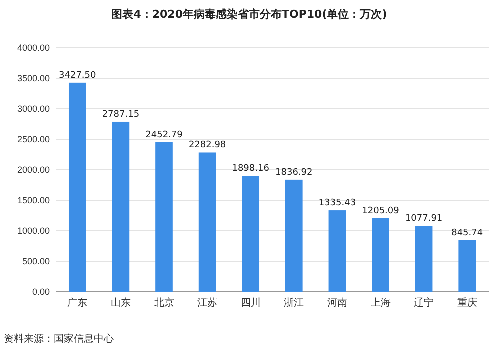 This screenshot has height=350, width=499. Describe the element at coordinates (294, 173) in the screenshot. I see `data-label: 1836.92` at that location.